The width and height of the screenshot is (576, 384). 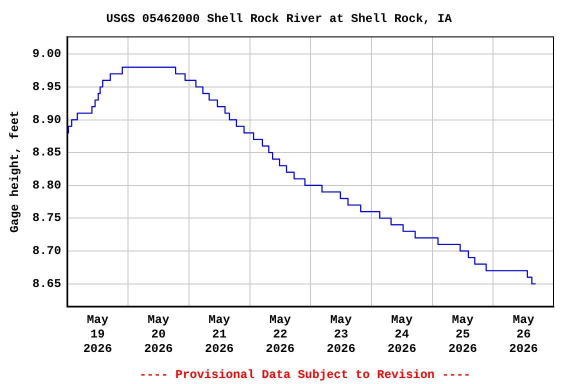 I want to click on chart-title: USGS 05462000 Shell Rock River at Shell Rock, IA, so click(x=279, y=19).